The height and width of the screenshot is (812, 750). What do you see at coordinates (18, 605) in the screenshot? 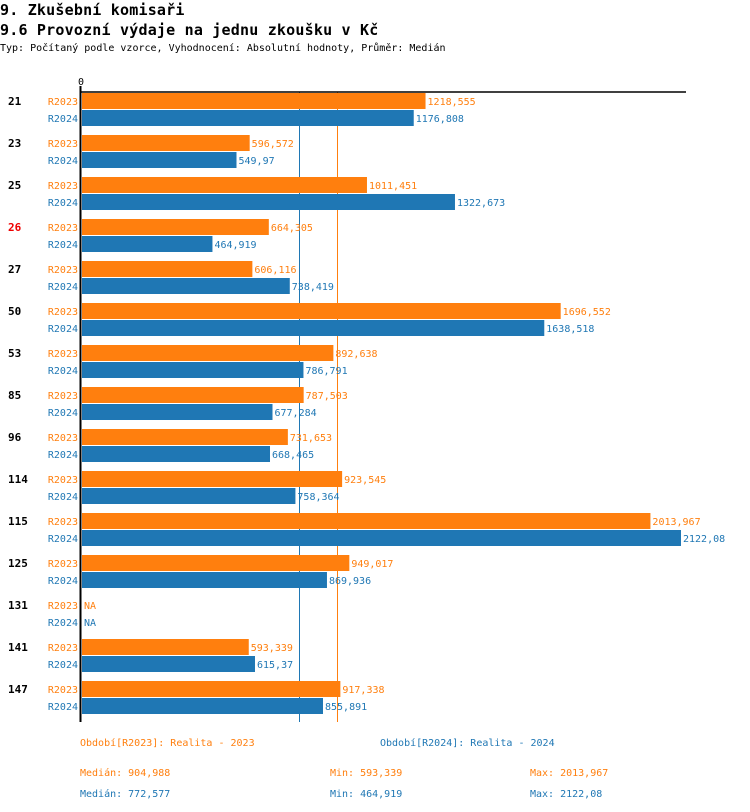
I see `category-label: 131` at bounding box center [18, 605].